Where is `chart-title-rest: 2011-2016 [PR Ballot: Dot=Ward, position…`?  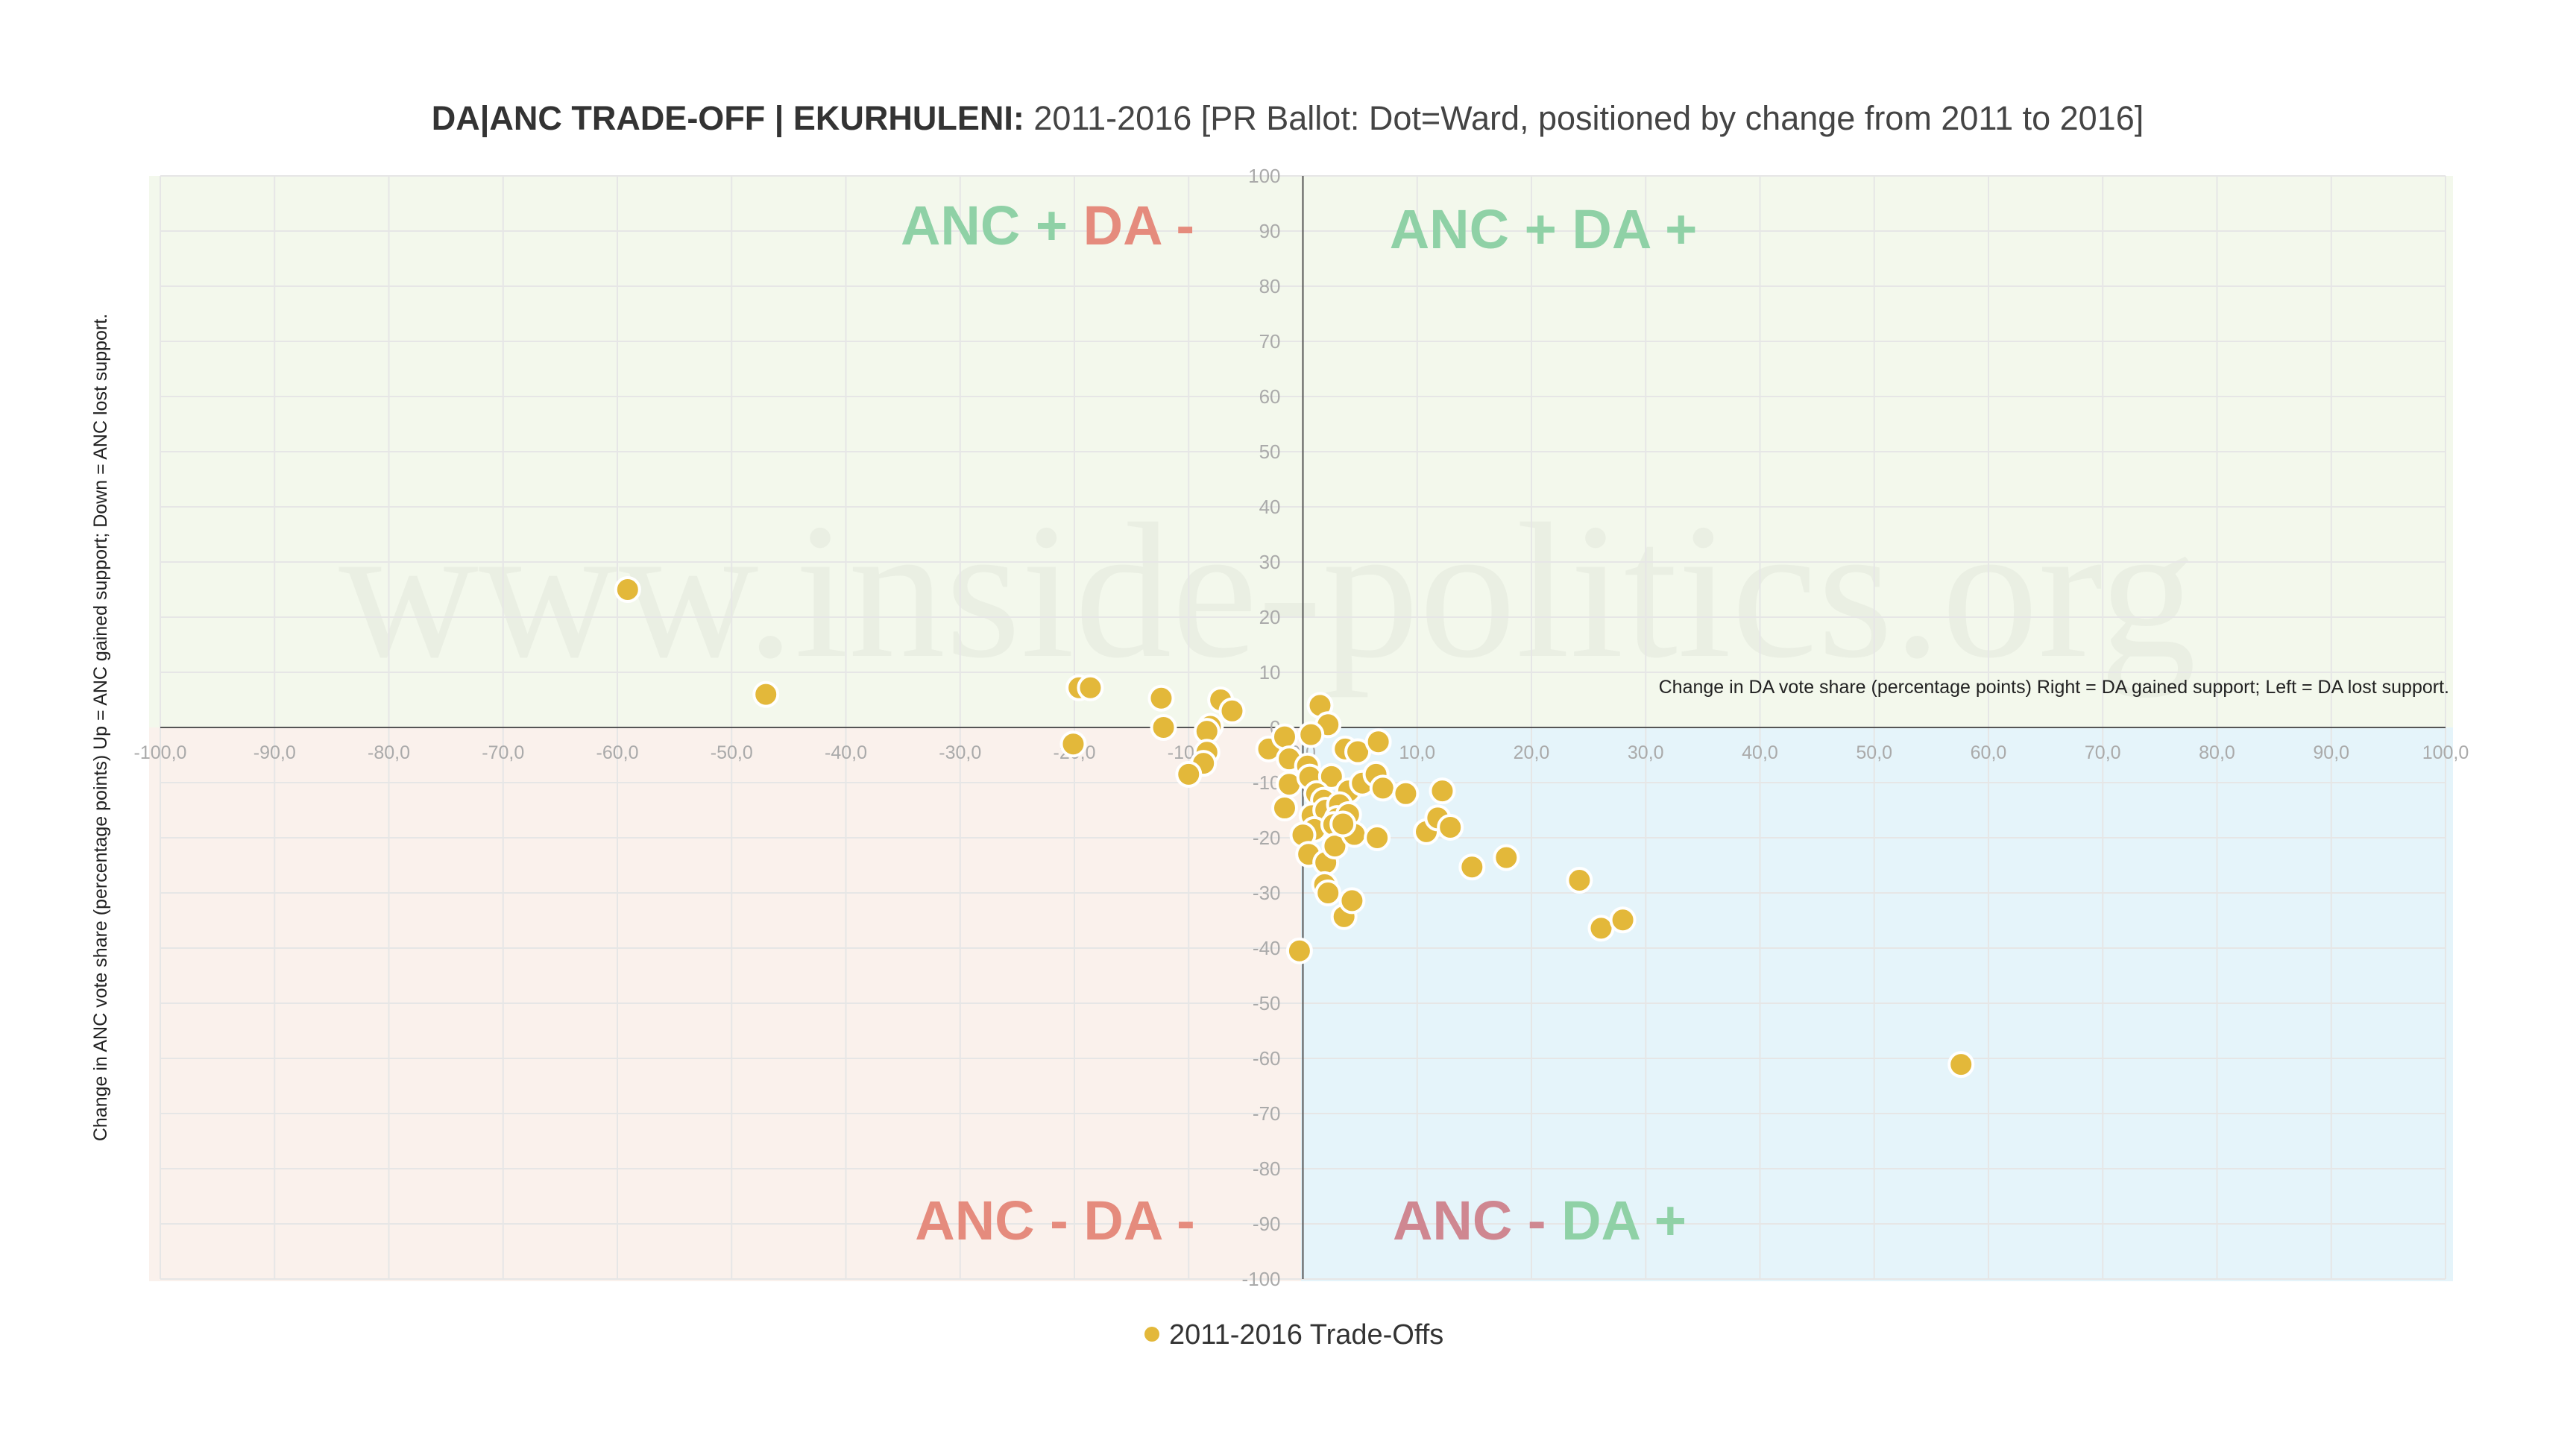 chart-title-rest: 2011-2016 [PR Ballot: Dot=Ward, position… is located at coordinates (1588, 118).